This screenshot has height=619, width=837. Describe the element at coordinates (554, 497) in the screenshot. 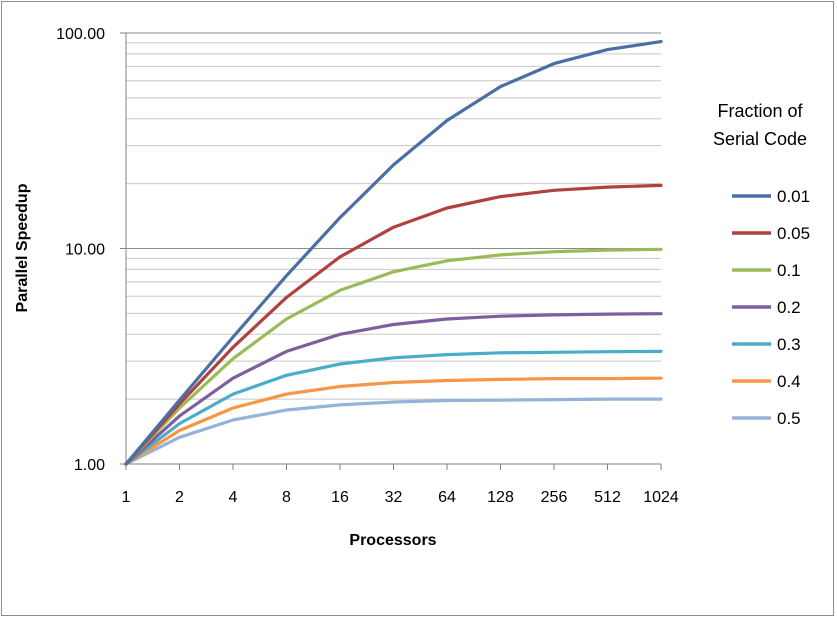

I see `x-tick-label: 256` at that location.